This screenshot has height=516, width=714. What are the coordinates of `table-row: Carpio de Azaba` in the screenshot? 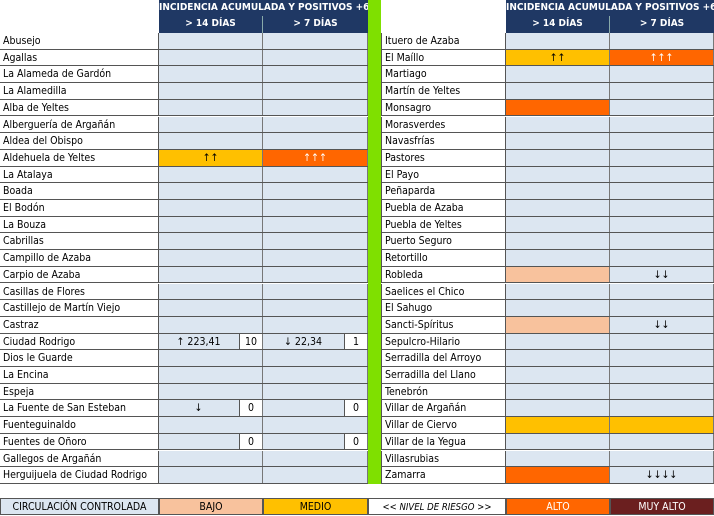 It's located at (184, 275).